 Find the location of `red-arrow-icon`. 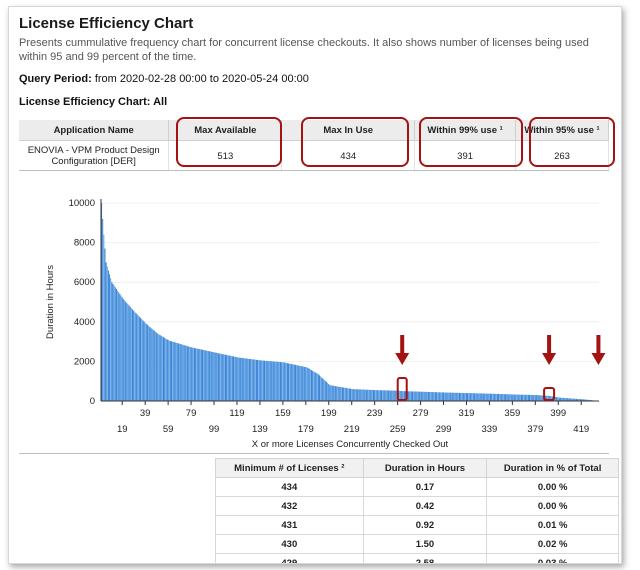

red-arrow-icon is located at coordinates (549, 350).